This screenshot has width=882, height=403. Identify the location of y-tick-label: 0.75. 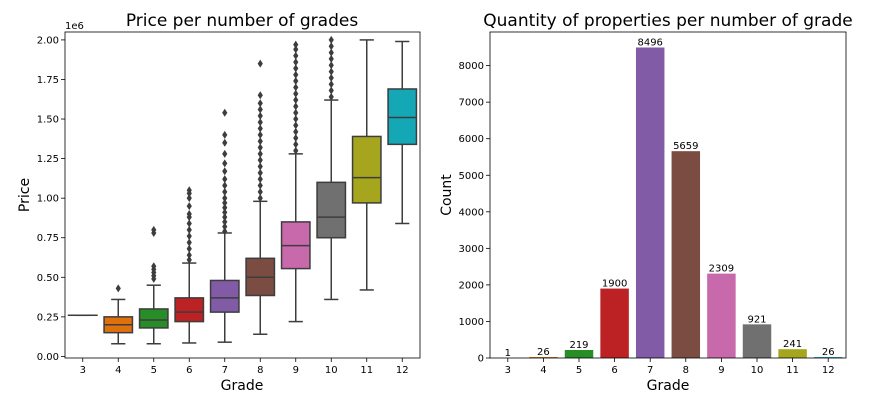
(48, 238).